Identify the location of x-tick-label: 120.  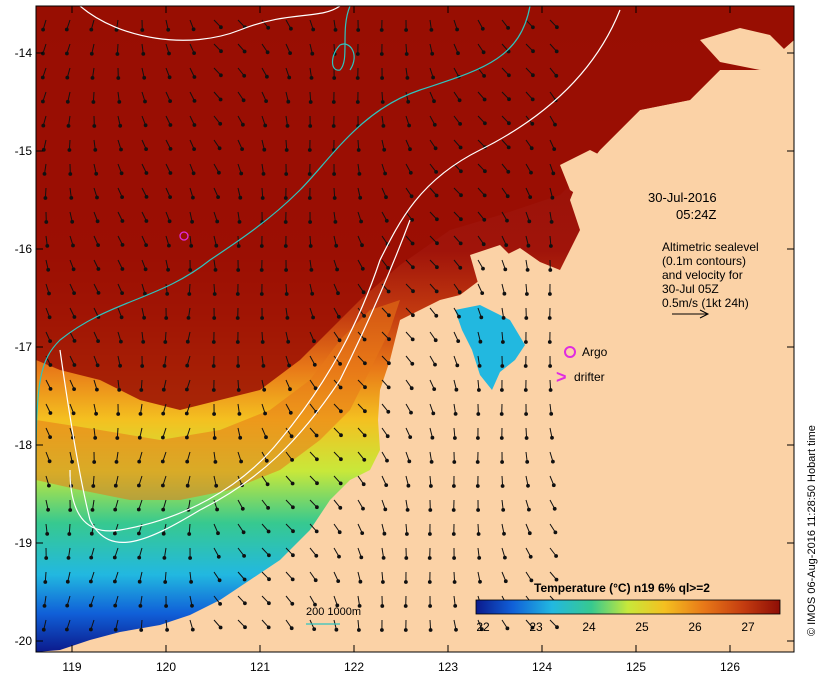
(166, 667).